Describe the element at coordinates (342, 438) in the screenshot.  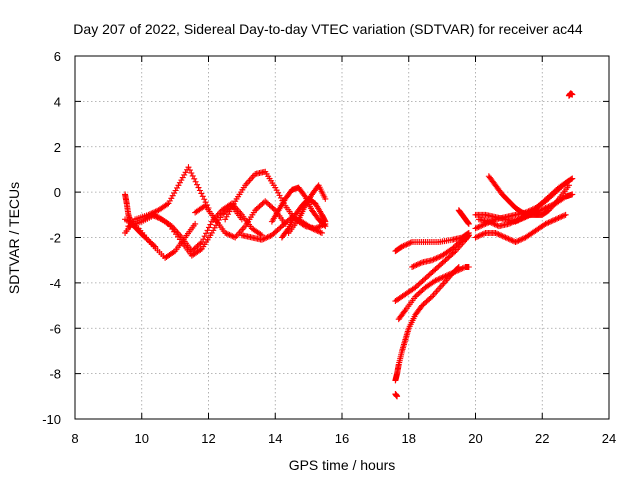
I see `x-tick-label: 16` at that location.